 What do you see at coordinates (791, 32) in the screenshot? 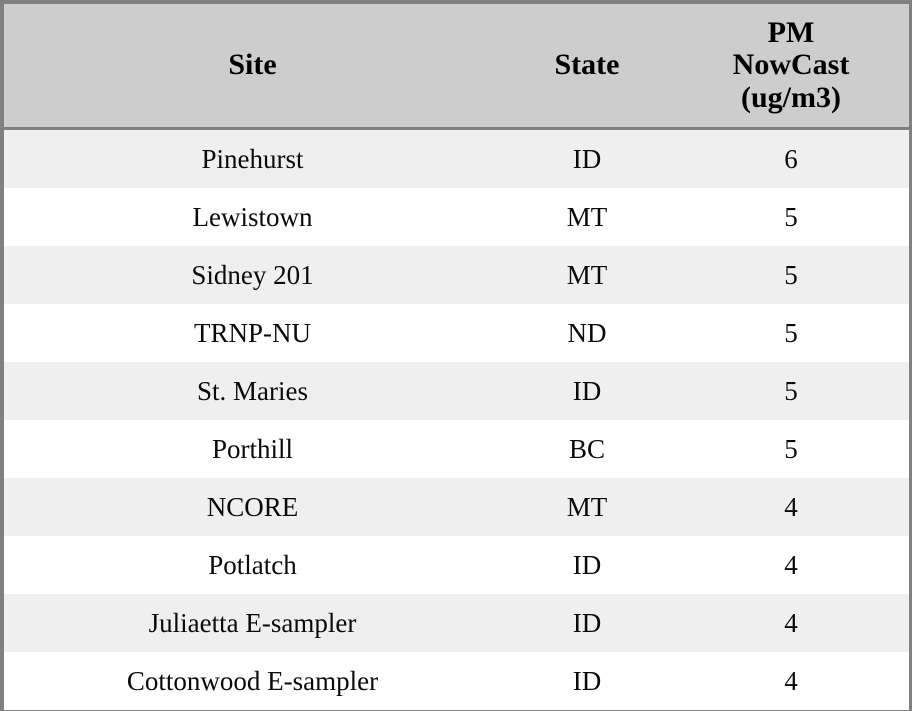
I see `column-header-pm-line1: PM` at bounding box center [791, 32].